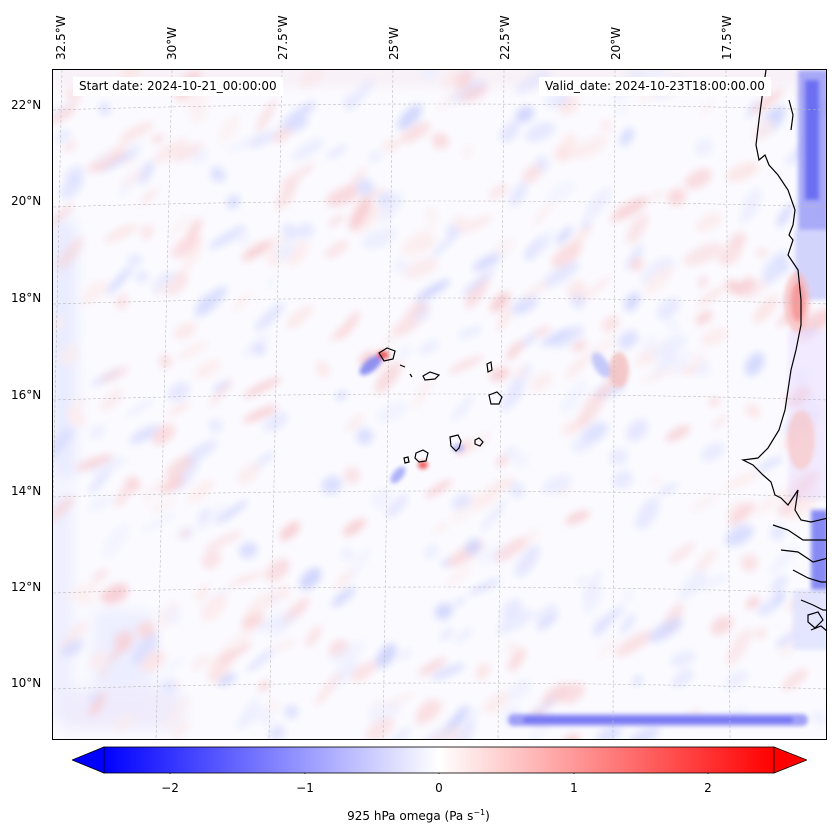  What do you see at coordinates (26, 105) in the screenshot?
I see `lat-label-22n: 22°N` at bounding box center [26, 105].